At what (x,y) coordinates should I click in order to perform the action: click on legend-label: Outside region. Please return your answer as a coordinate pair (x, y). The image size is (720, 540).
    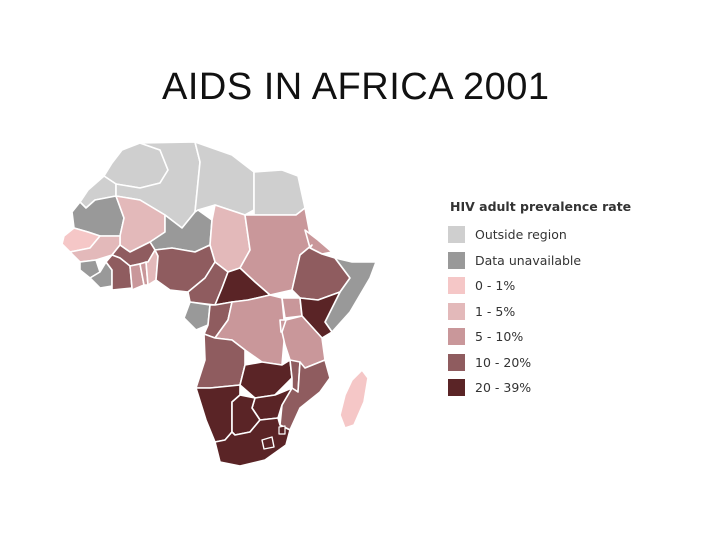
    Looking at the image, I should click on (521, 235).